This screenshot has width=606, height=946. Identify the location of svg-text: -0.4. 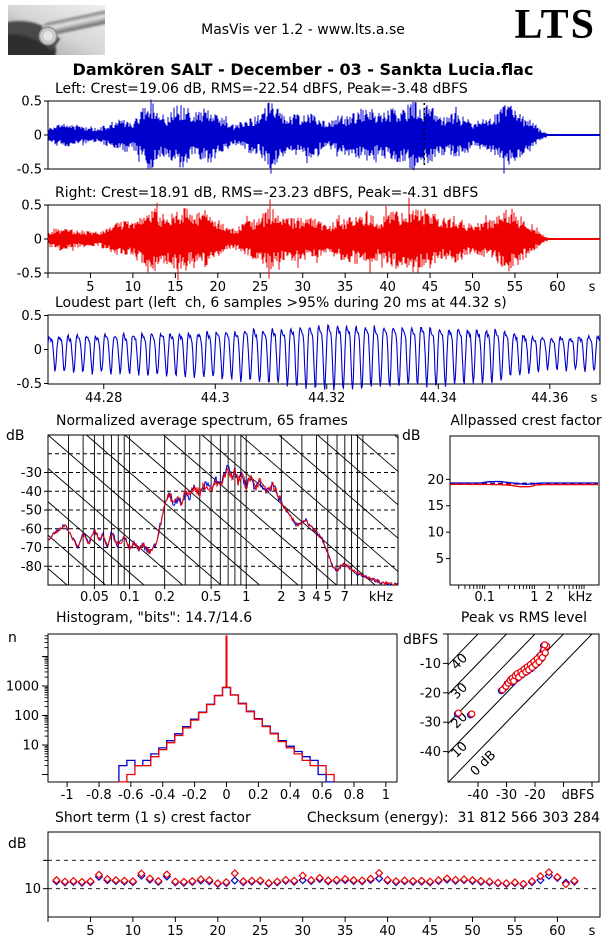
(162, 795).